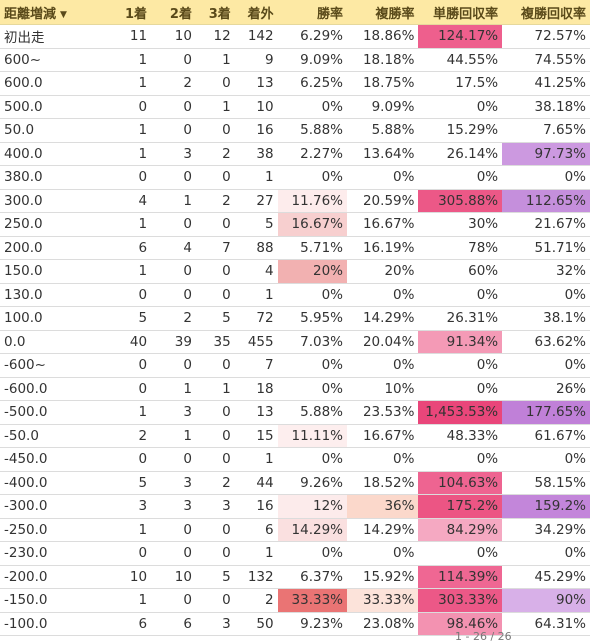 Image resolution: width=590 pixels, height=643 pixels. Describe the element at coordinates (51, 224) in the screenshot. I see `row-label-cell: 250.0` at that location.